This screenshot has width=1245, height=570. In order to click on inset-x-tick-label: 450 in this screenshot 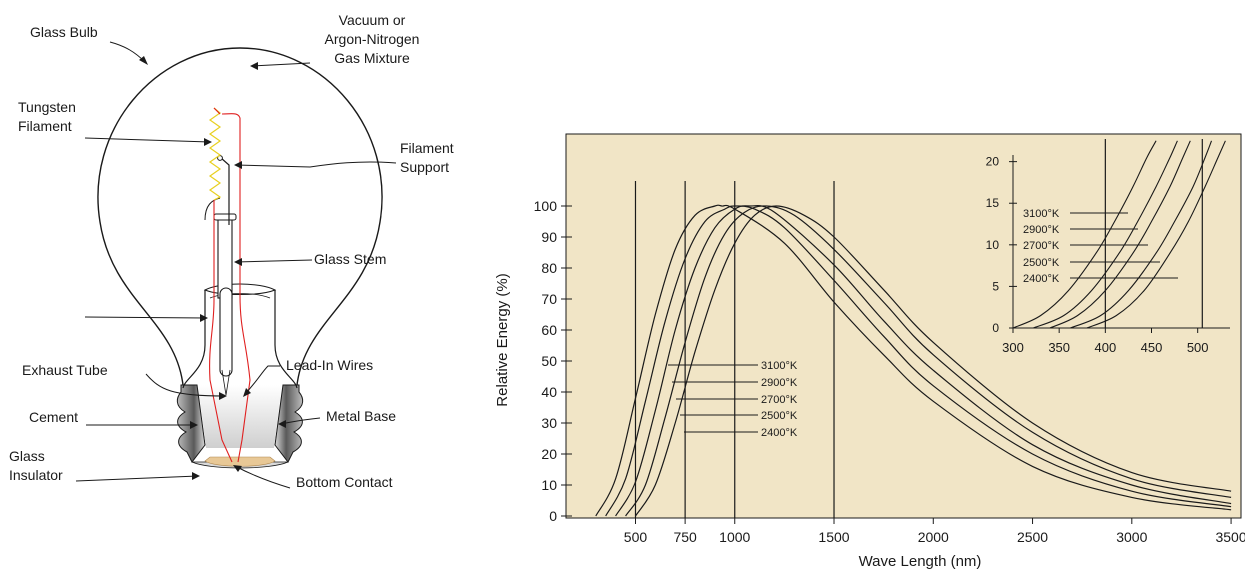, I will do `click(1152, 347)`.